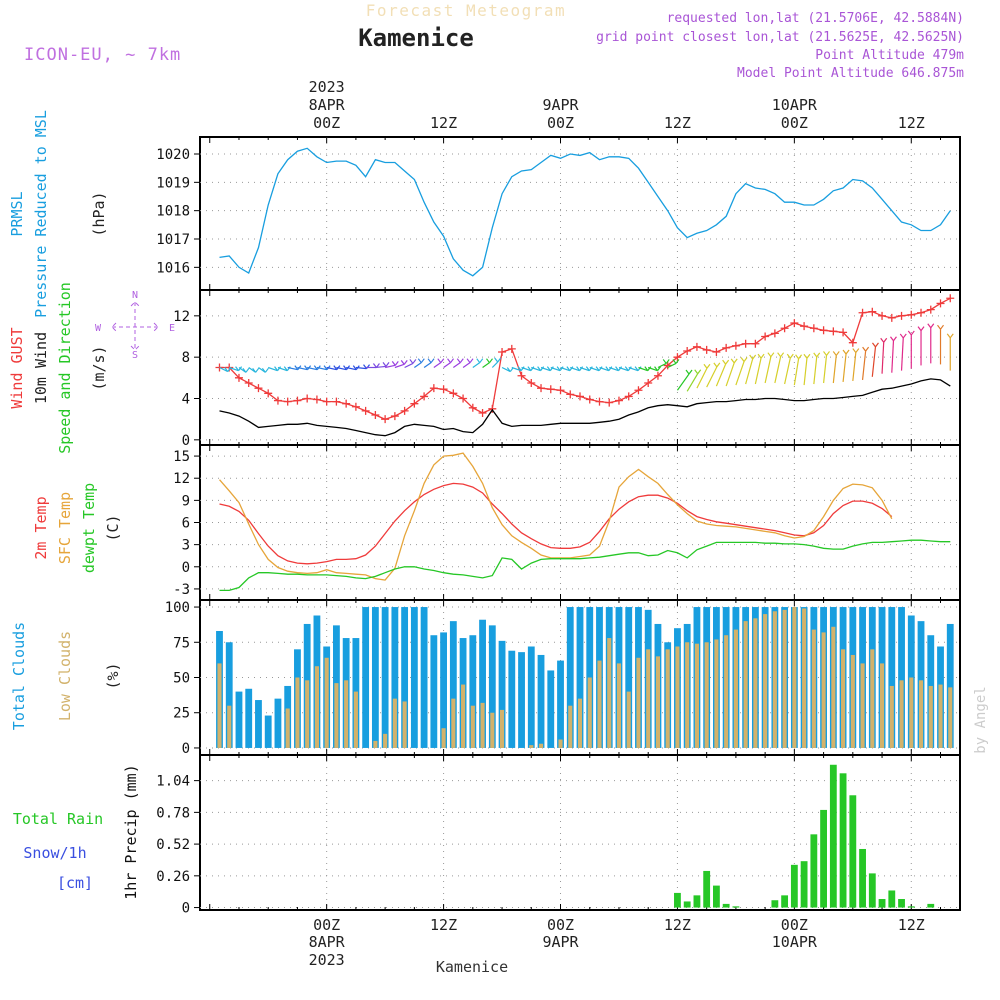  I want to click on compass-arrows-icon, so click(135, 326).